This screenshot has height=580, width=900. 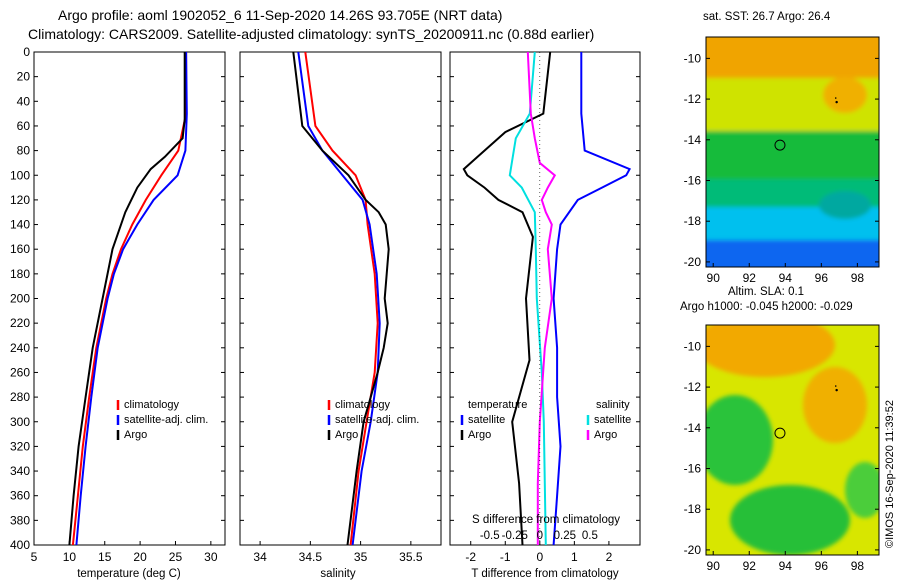 I want to click on depth-tick-label: 40, so click(x=24, y=101).